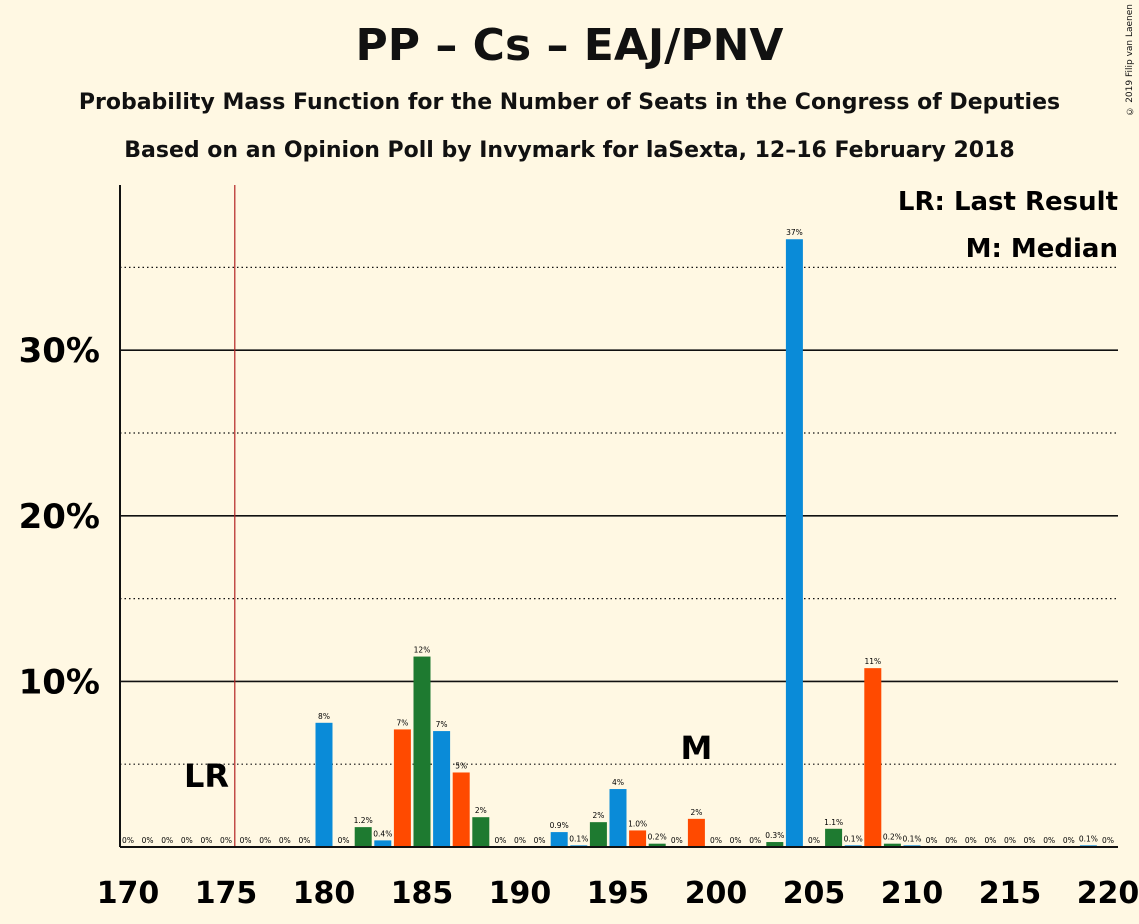 The width and height of the screenshot is (1139, 924). What do you see at coordinates (59, 682) in the screenshot?
I see `y-tick-label: 10%` at bounding box center [59, 682].